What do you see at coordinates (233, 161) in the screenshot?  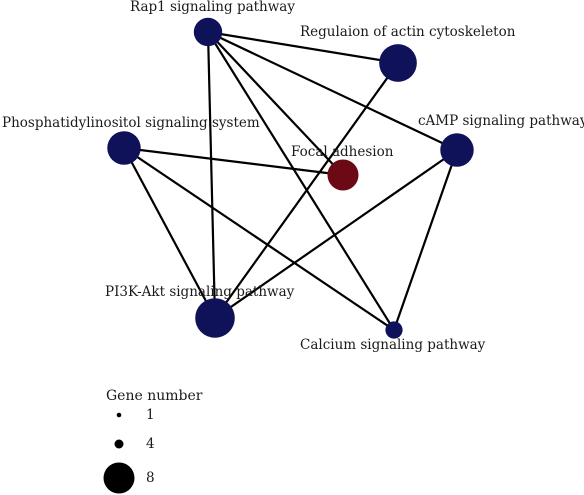 I see `edge-pi-focal` at bounding box center [233, 161].